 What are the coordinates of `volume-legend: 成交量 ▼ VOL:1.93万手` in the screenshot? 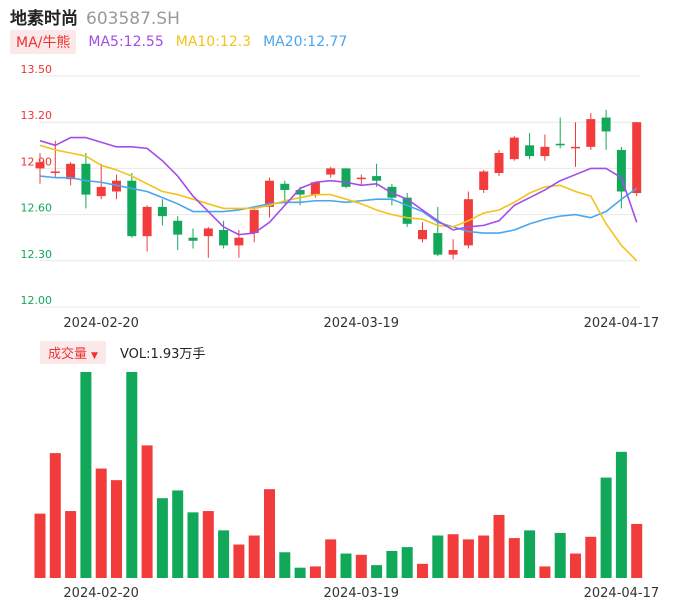 It's located at (123, 352).